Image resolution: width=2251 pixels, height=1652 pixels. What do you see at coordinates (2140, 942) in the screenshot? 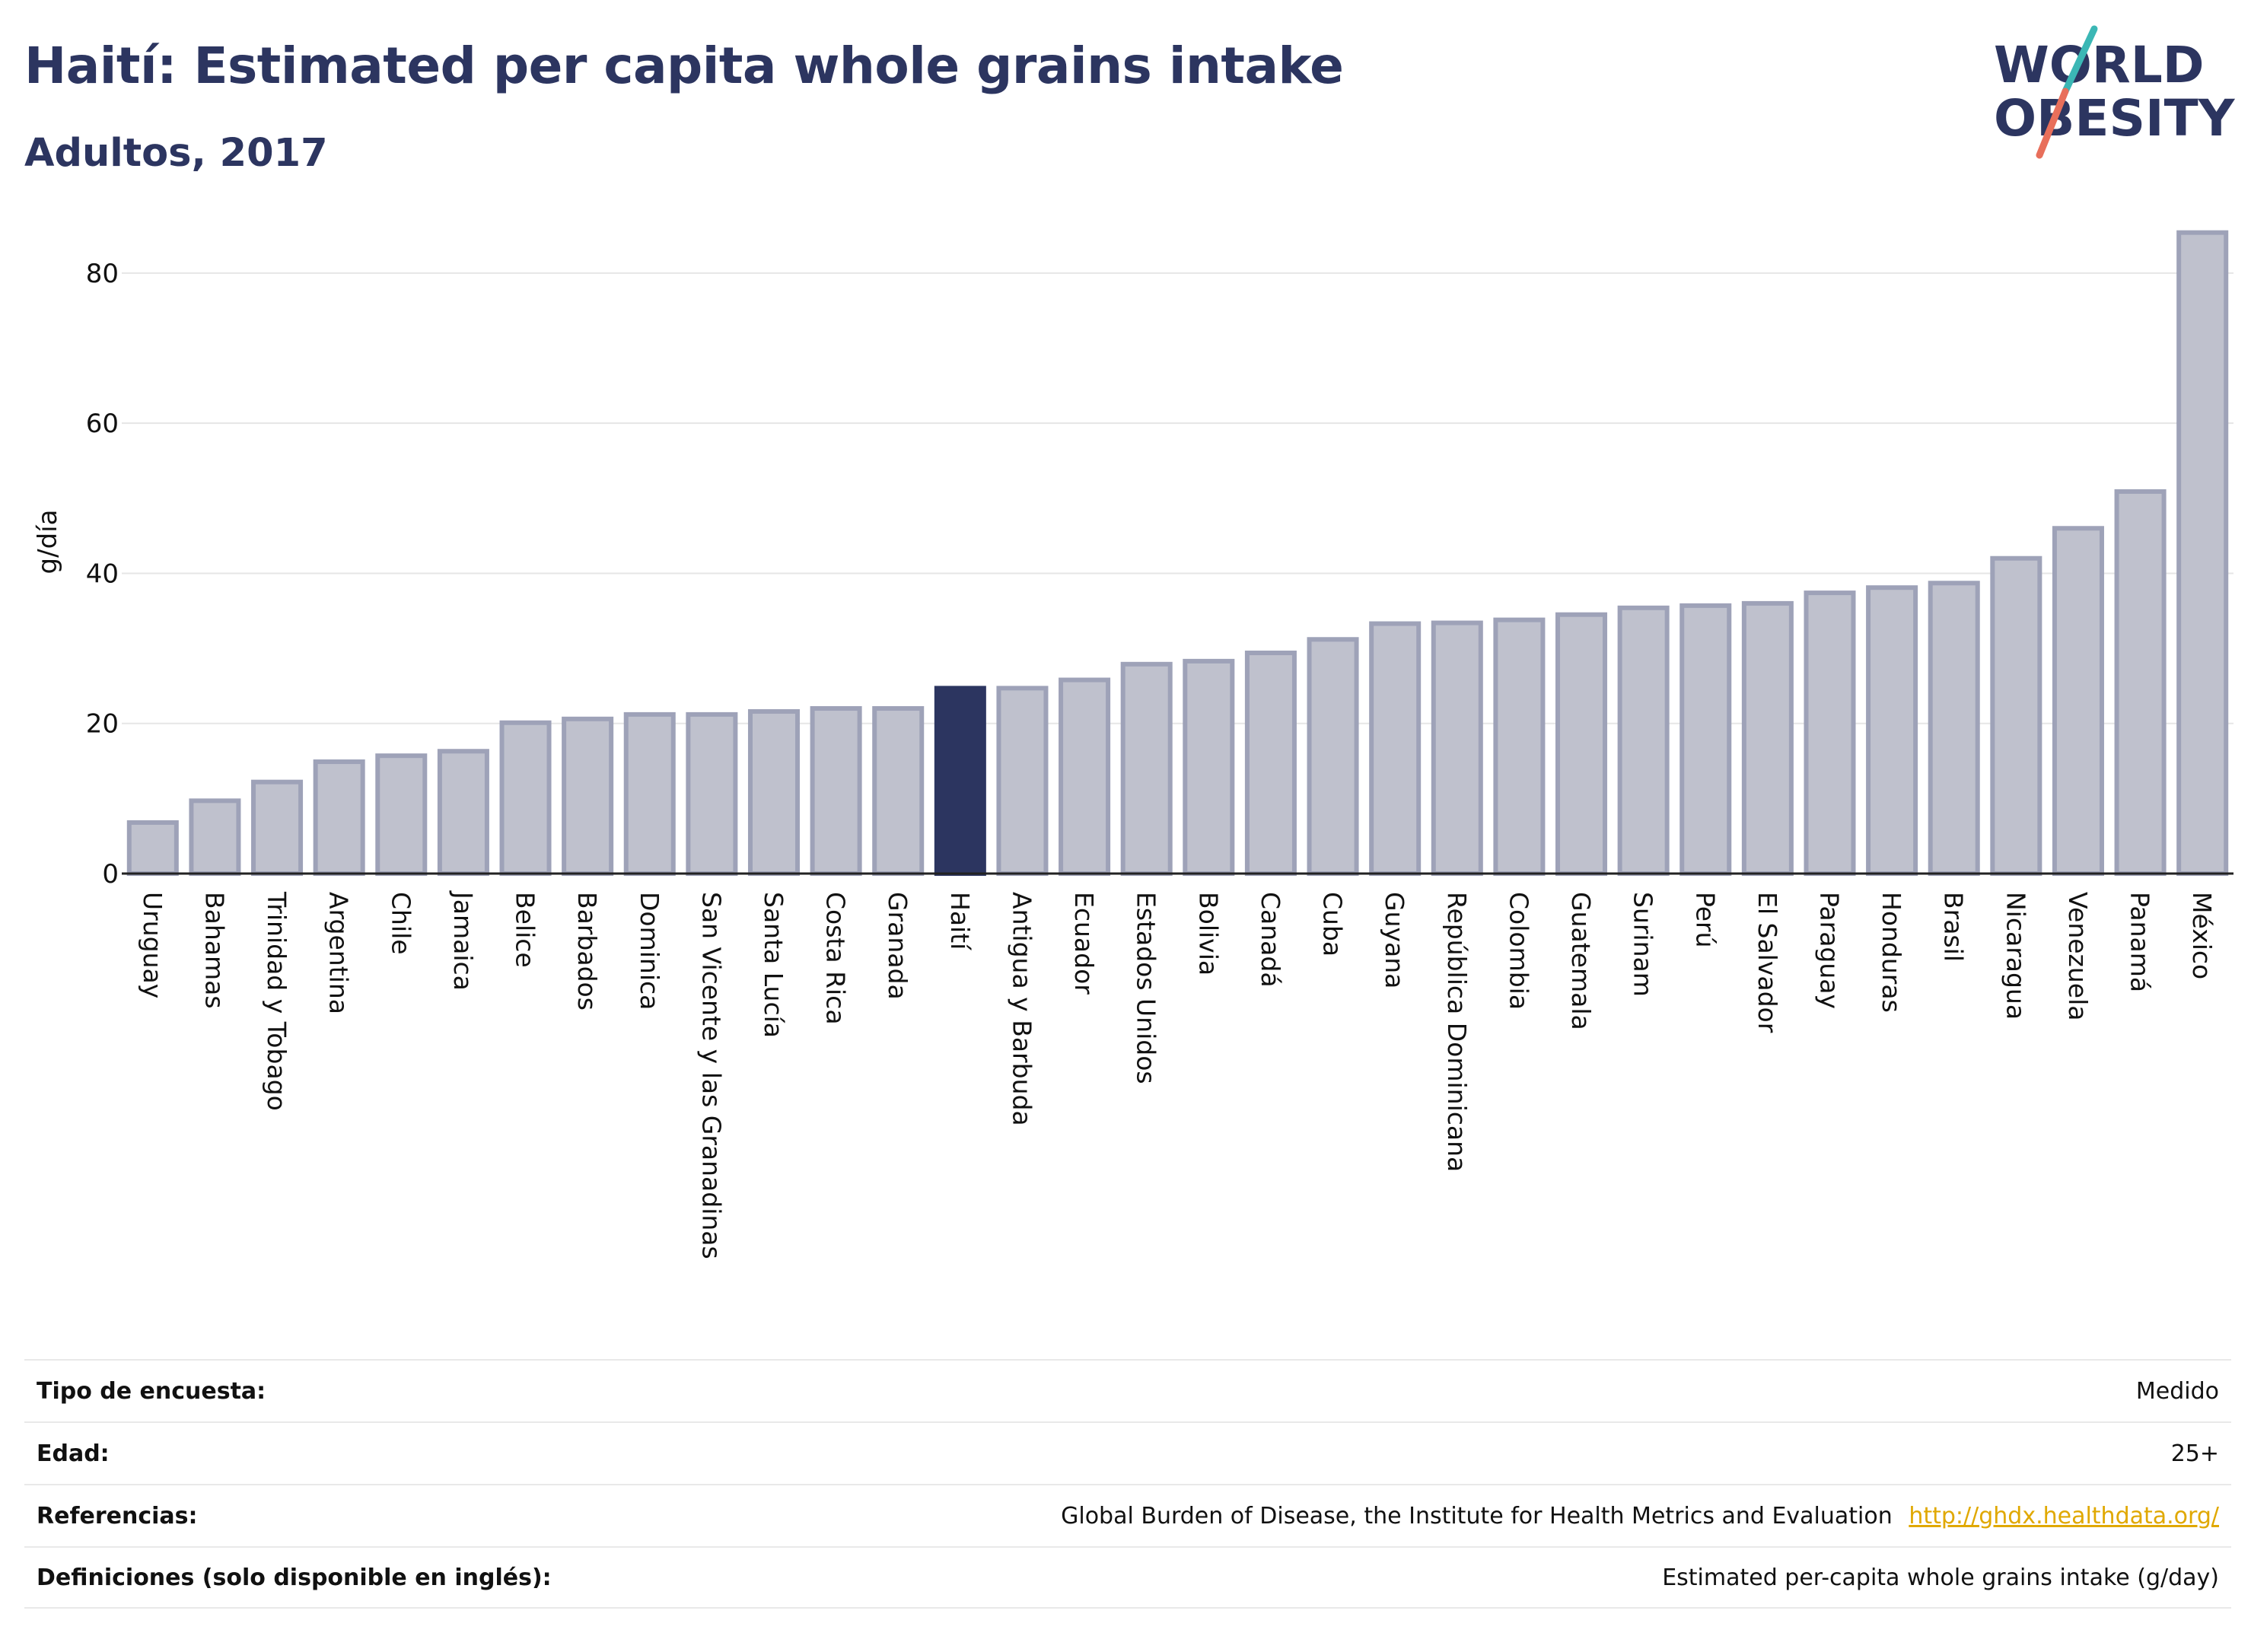
I see `x-tick-label: Panamá` at bounding box center [2140, 942].